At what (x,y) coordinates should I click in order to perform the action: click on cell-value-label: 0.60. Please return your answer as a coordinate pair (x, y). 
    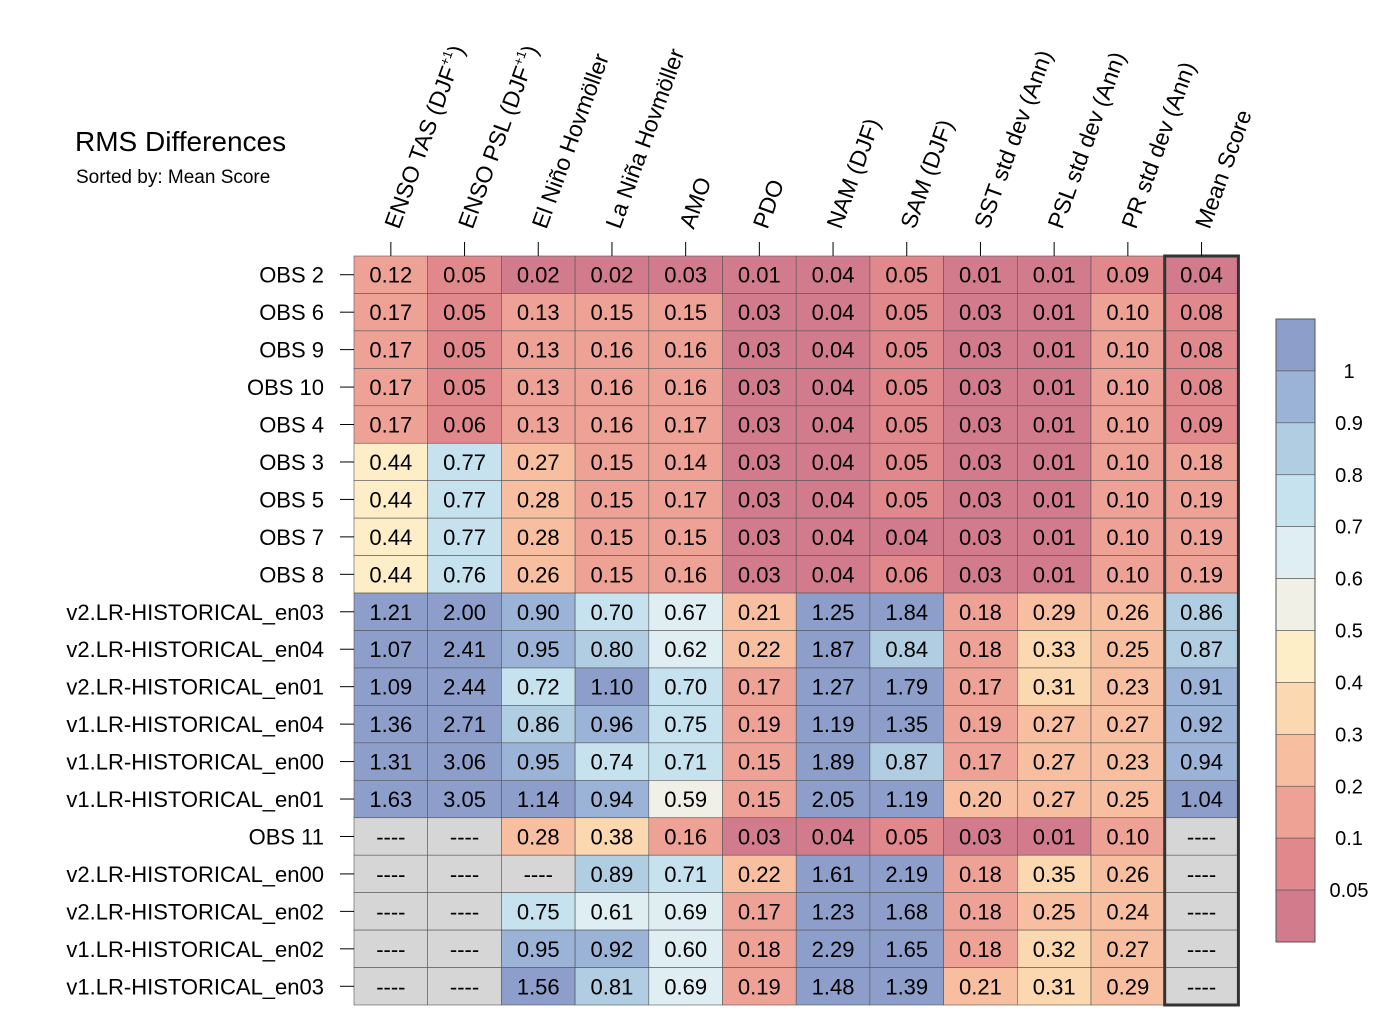
    Looking at the image, I should click on (685, 949).